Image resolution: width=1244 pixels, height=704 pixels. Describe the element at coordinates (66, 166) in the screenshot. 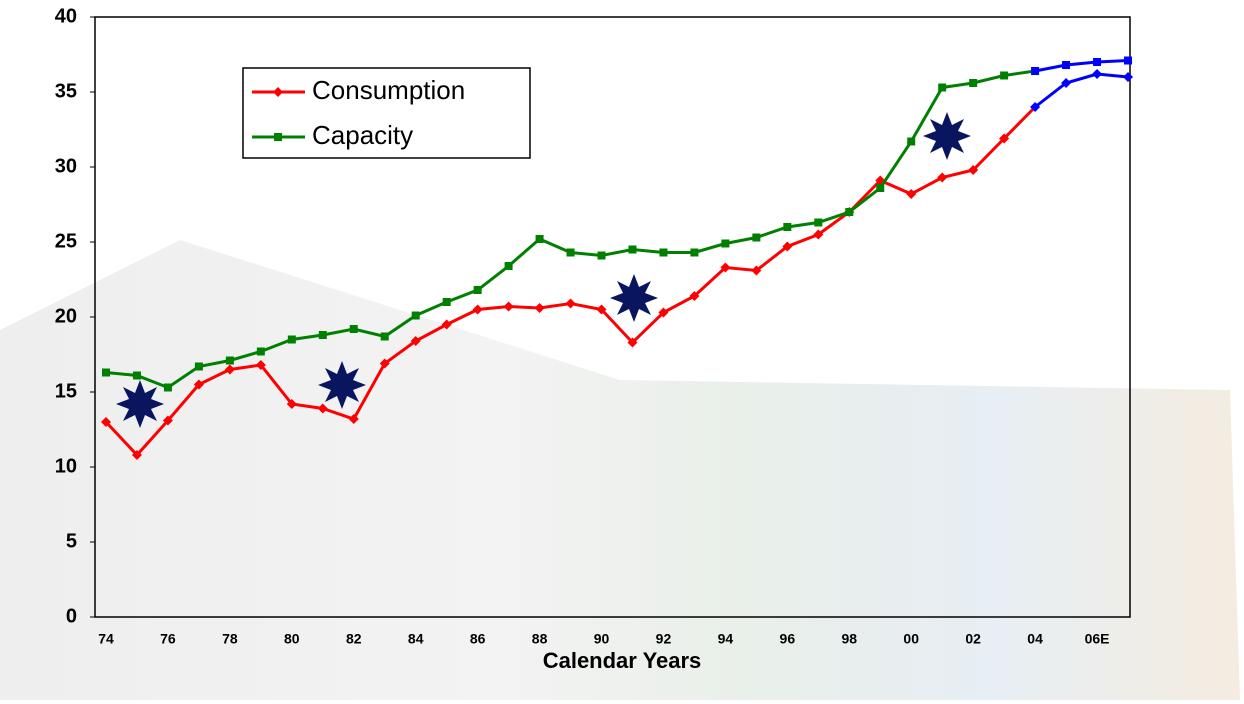

I see `y-tick-label: 30` at that location.